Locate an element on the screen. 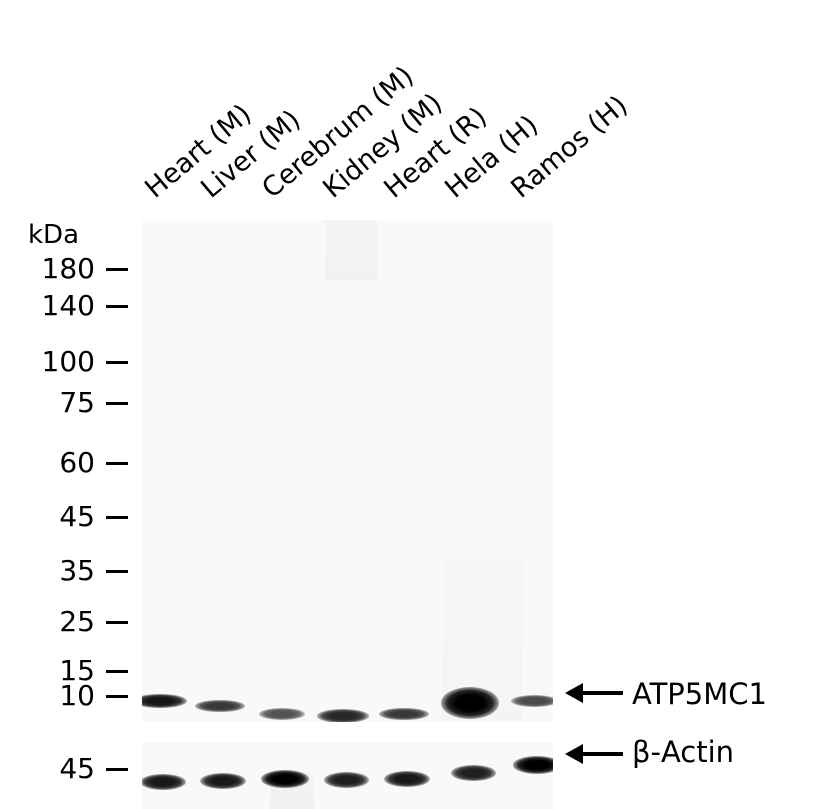 This screenshot has height=809, width=816. marker-100: 100 is located at coordinates (67, 362).